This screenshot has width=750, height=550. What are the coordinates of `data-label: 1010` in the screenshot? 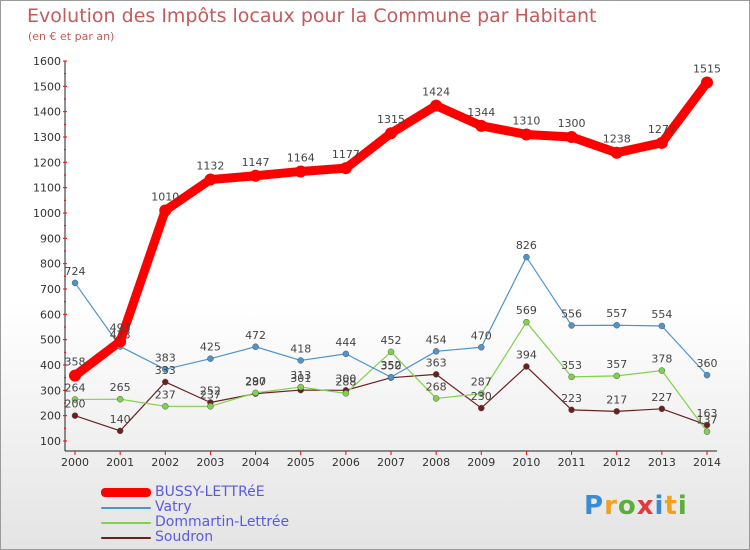 It's located at (165, 196).